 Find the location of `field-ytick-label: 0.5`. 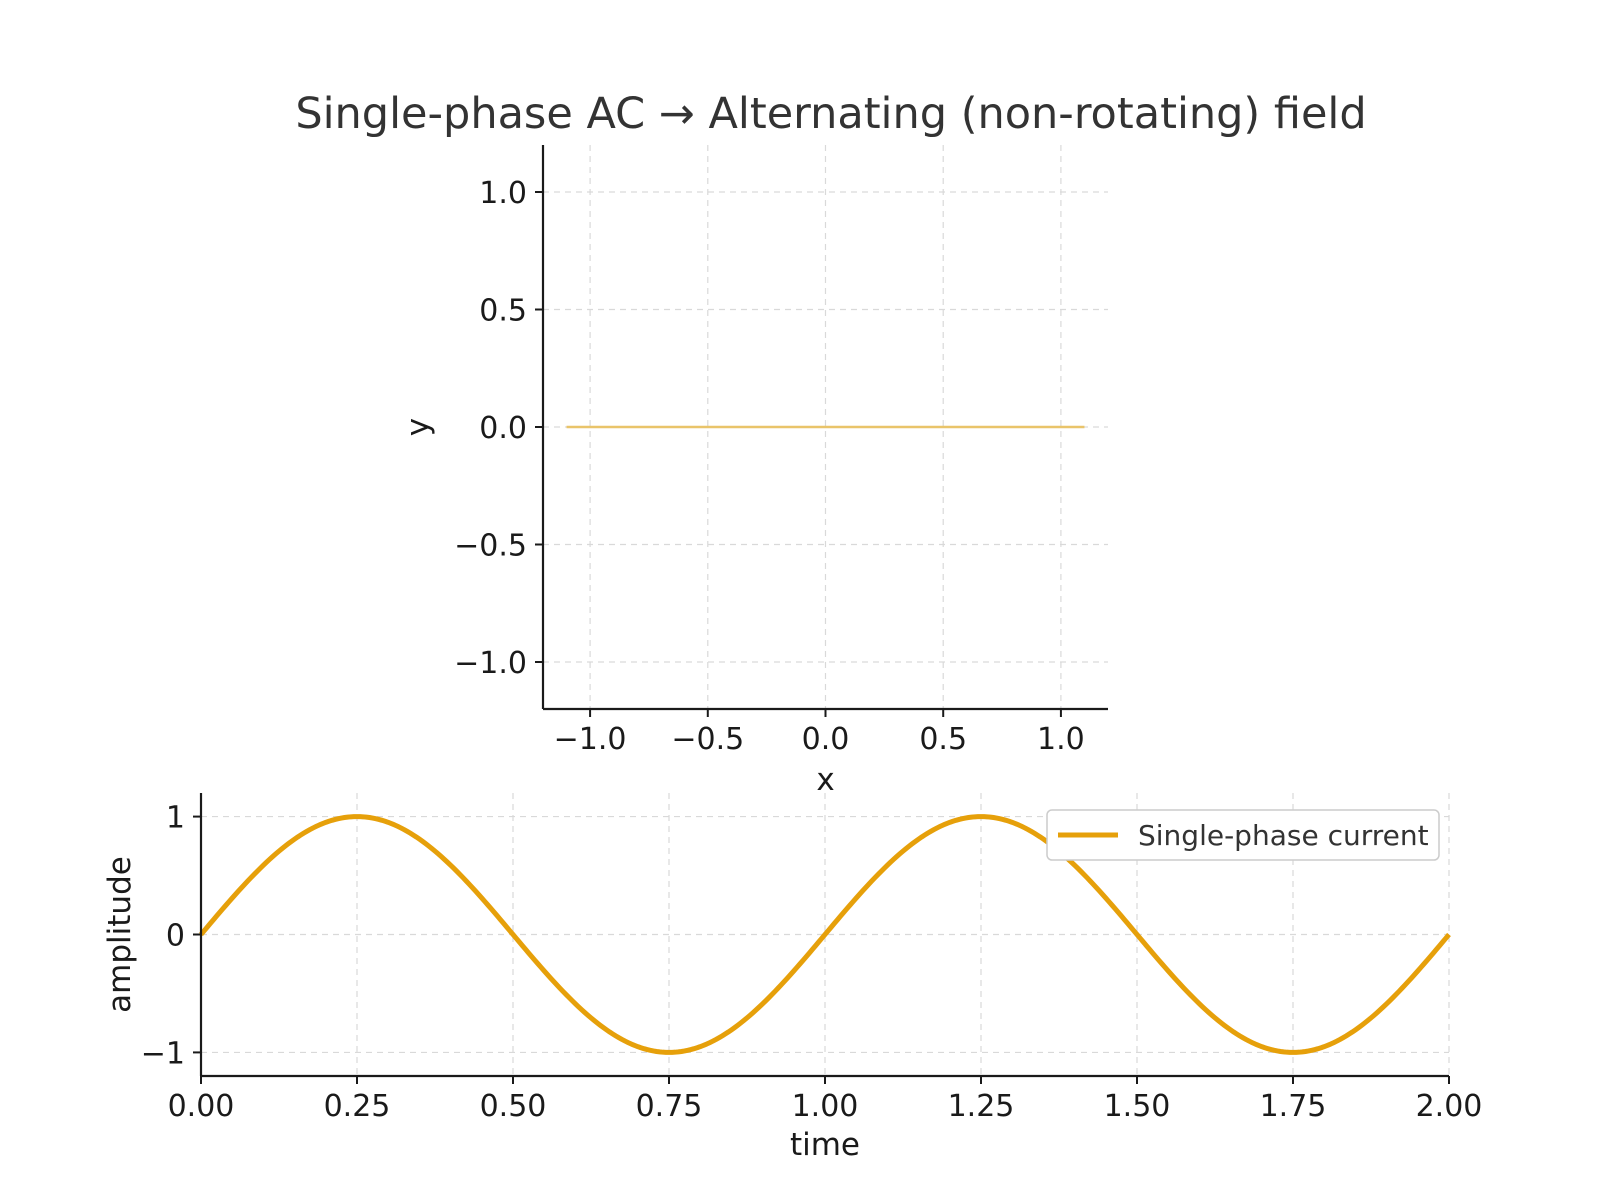

field-ytick-label: 0.5 is located at coordinates (503, 311).